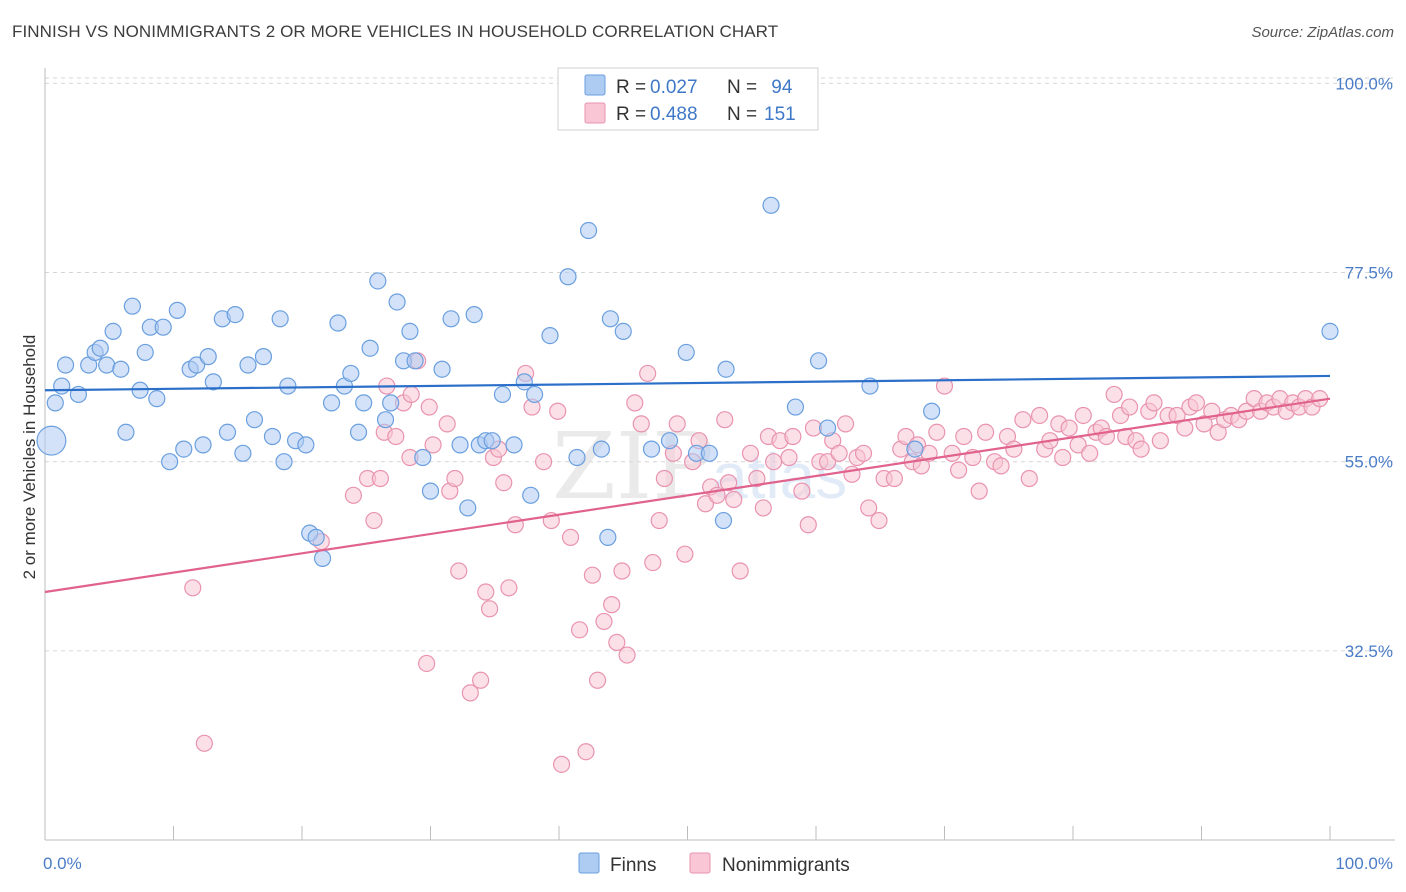  What do you see at coordinates (633, 865) in the screenshot?
I see `legend-bottom-label-finns: Finns` at bounding box center [633, 865].